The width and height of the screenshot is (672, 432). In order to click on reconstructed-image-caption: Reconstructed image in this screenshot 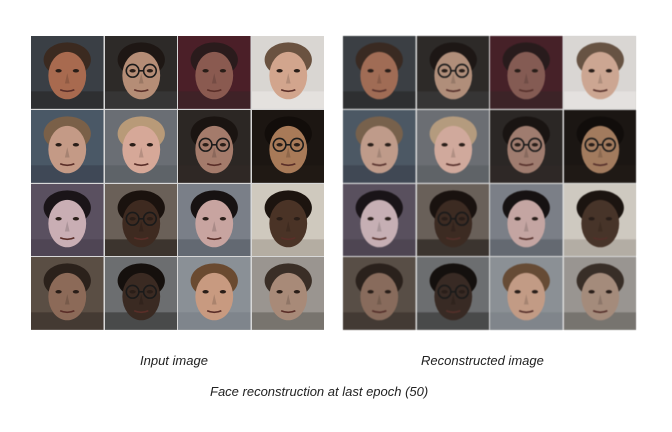, I will do `click(482, 360)`.